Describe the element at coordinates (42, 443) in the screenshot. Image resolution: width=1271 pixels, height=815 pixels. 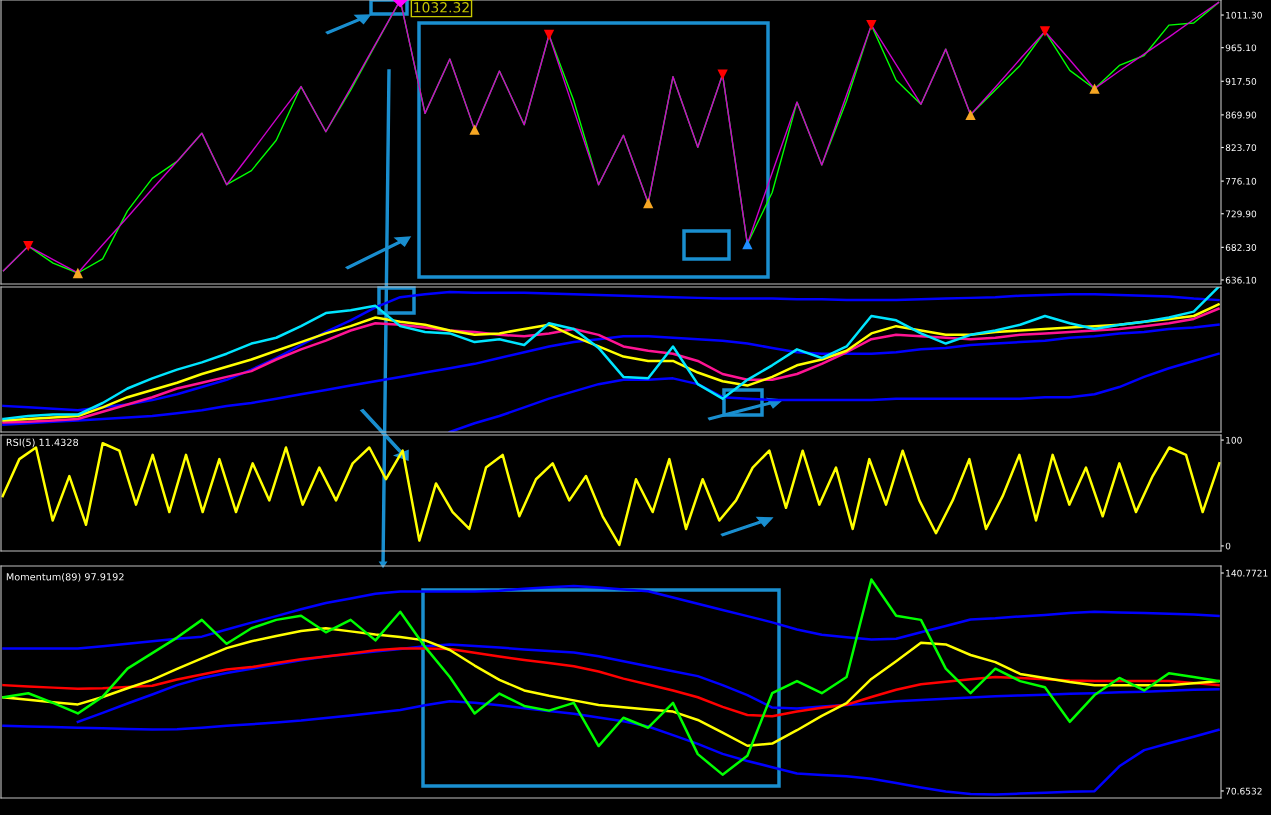
I see `chart-title: RSI(5) 11.4328` at that location.